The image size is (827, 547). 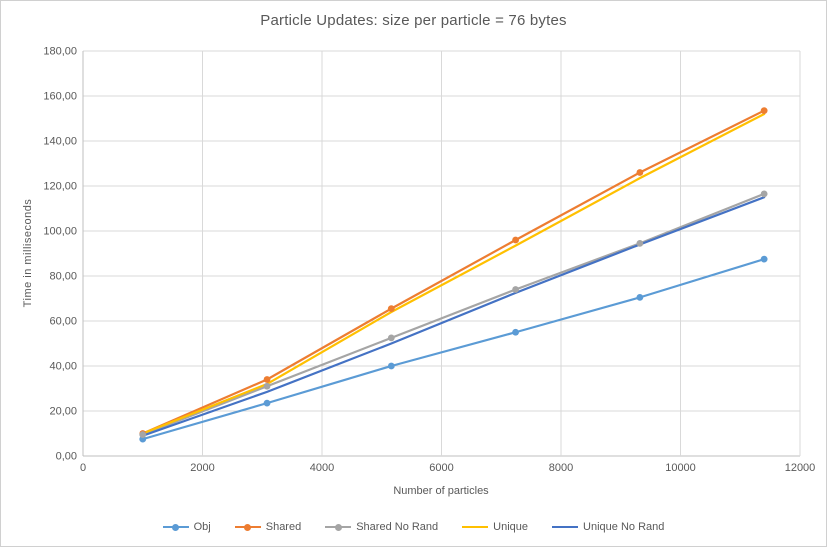 What do you see at coordinates (441, 491) in the screenshot?
I see `x-axis-title: Number of particles` at bounding box center [441, 491].